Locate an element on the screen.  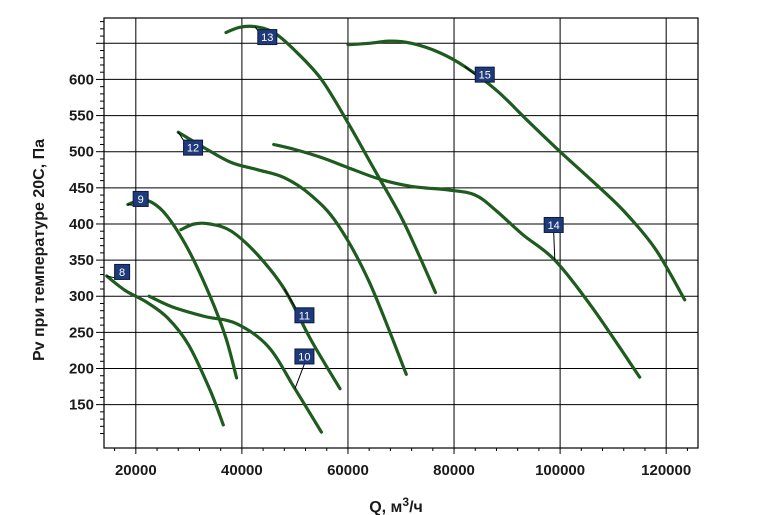
series-label-12: 12 is located at coordinates (193, 149).